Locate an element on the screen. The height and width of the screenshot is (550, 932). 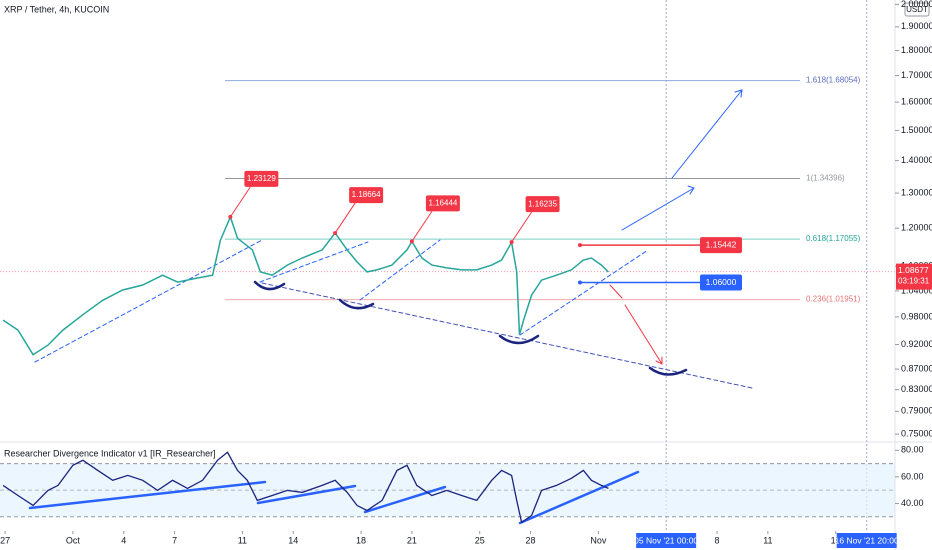
peak-label: 1.23129 is located at coordinates (261, 178).